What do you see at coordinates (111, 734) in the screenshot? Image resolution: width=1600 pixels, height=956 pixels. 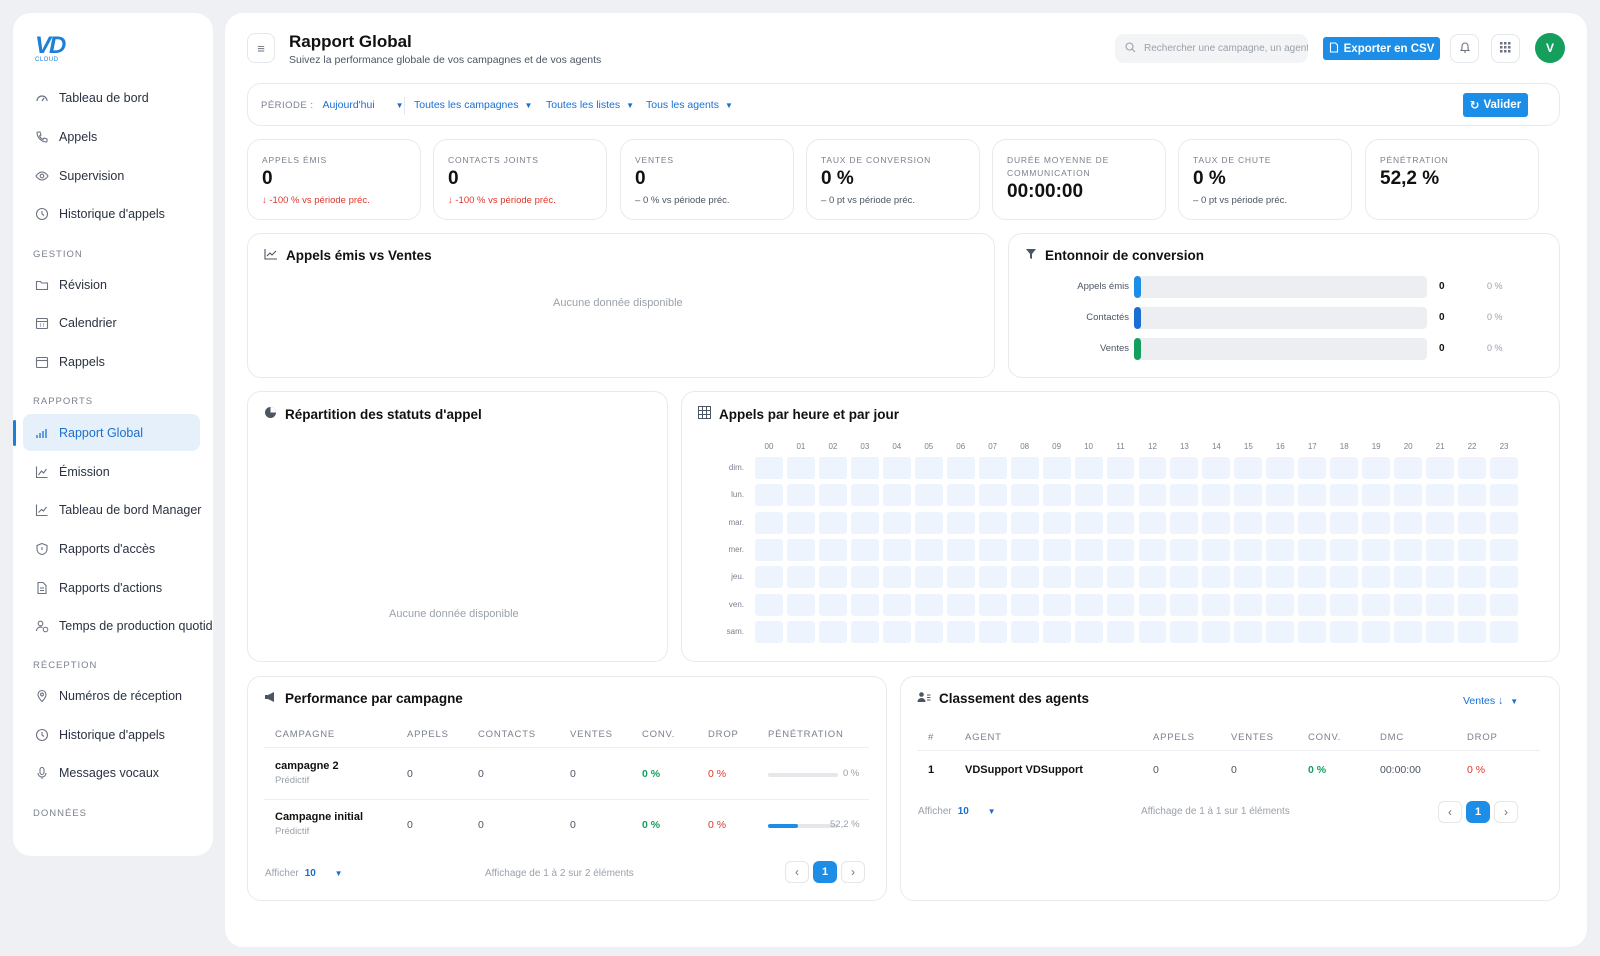 I see `sidebar-item-reception-history: Historique d'appels` at bounding box center [111, 734].